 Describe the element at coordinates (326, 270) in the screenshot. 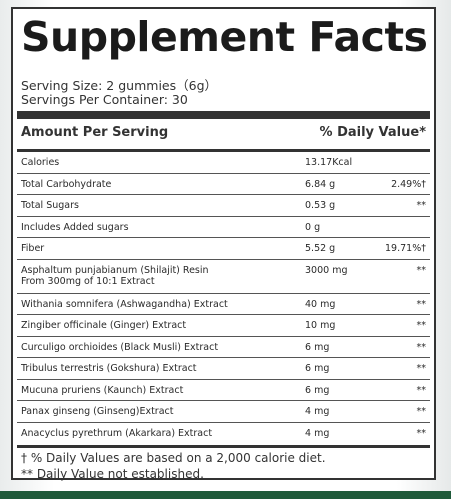

I see `nutrient-amount: 3000 mg` at that location.